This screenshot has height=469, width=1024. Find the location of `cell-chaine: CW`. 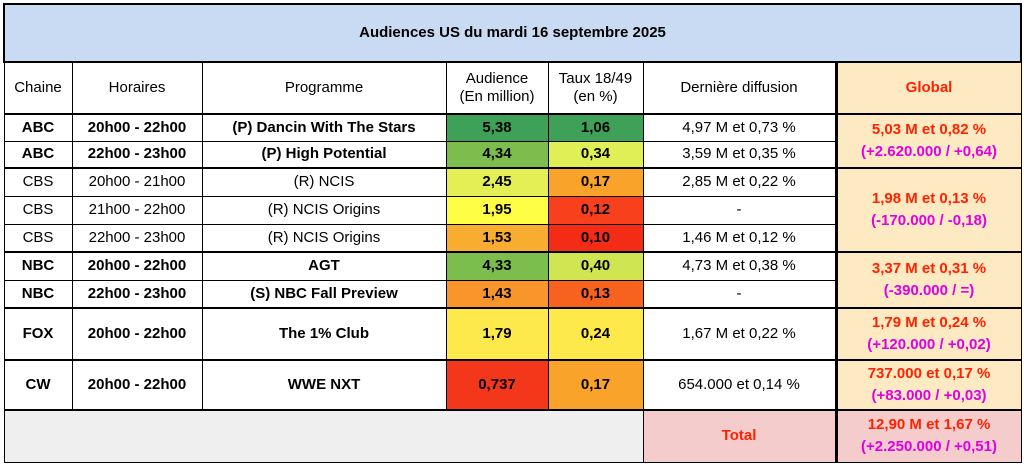

cell-chaine: CW is located at coordinates (38, 385).